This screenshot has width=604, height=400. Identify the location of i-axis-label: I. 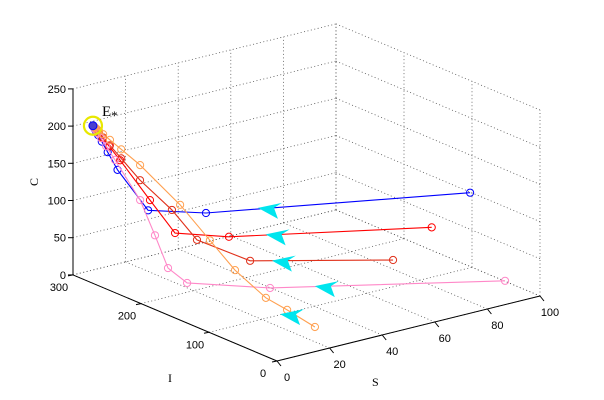
(170, 378).